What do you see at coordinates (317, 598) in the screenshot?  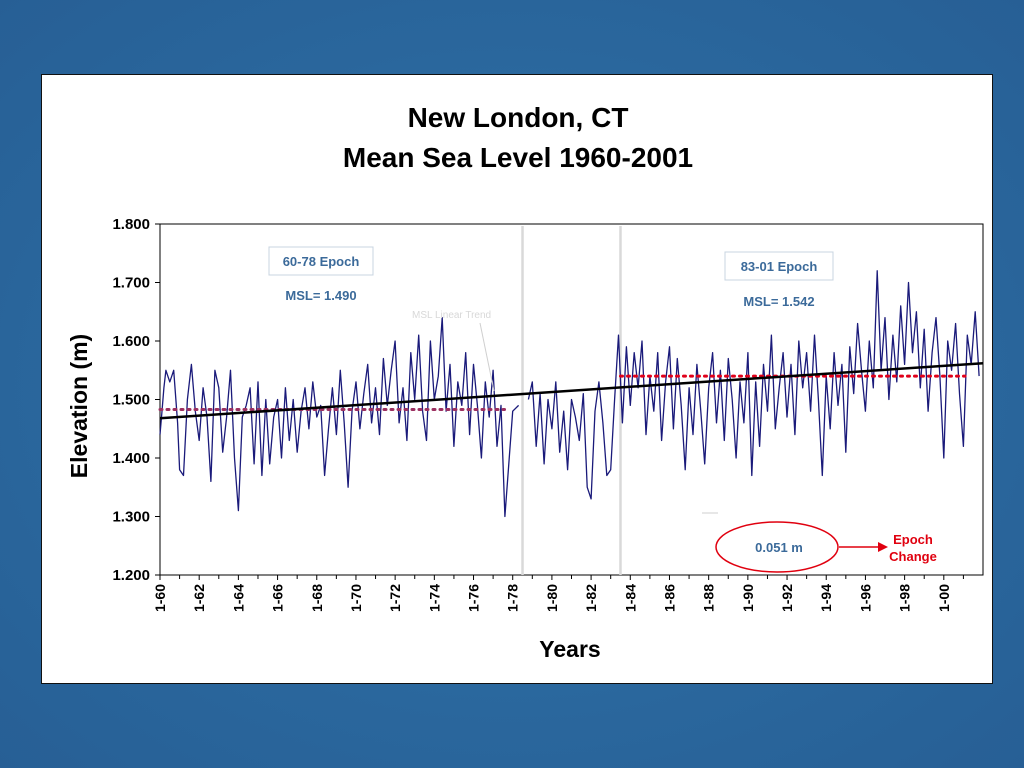 I see `x-tick-label: 1-68` at bounding box center [317, 598].